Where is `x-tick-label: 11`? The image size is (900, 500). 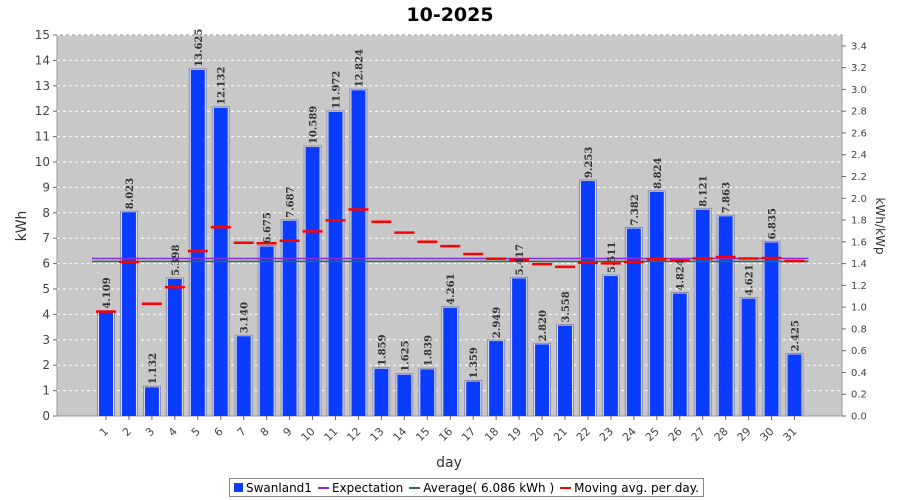
x-tick-label: 11 is located at coordinates (331, 434).